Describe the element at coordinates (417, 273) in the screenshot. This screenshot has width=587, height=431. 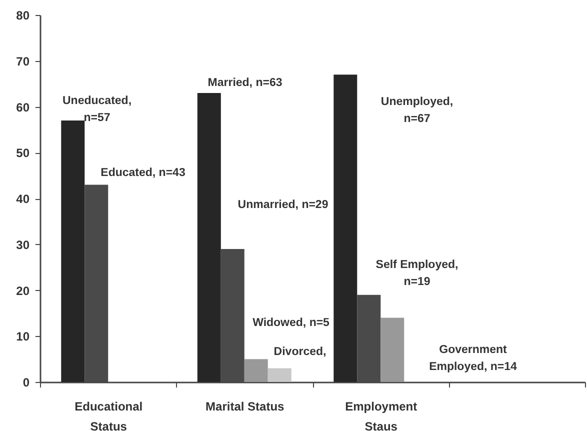
I see `annotation: Self Employed, n=19` at that location.